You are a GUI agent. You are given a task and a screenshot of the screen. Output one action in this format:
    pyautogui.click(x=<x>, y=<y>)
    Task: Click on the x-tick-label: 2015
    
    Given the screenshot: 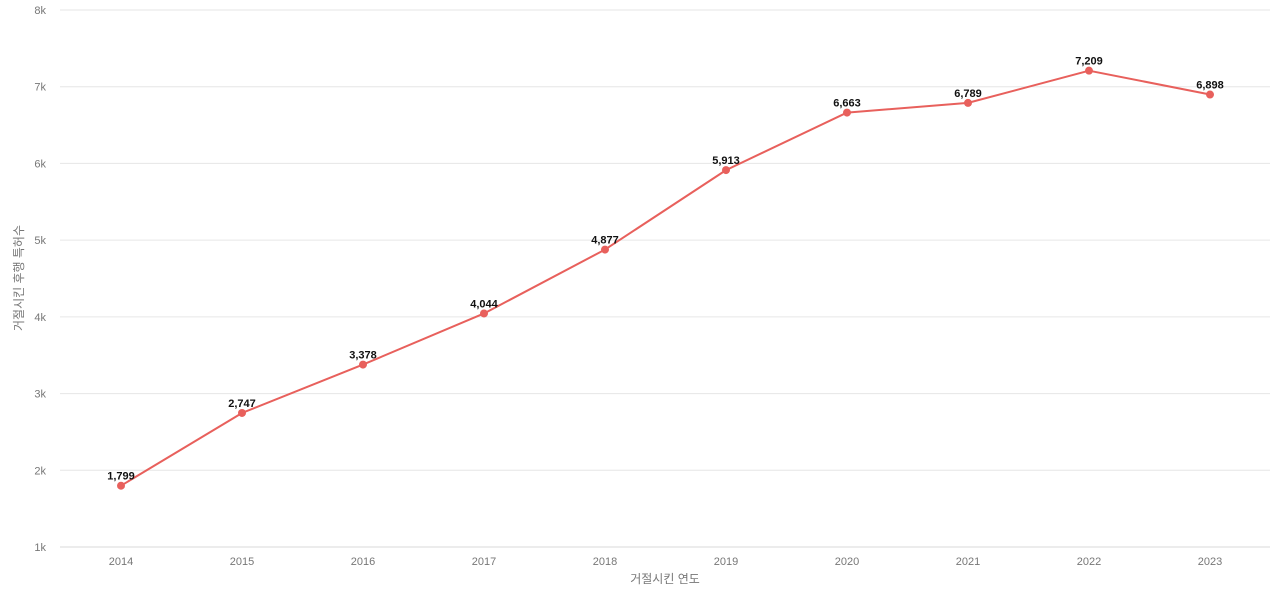 What is the action you would take?
    pyautogui.click(x=242, y=562)
    